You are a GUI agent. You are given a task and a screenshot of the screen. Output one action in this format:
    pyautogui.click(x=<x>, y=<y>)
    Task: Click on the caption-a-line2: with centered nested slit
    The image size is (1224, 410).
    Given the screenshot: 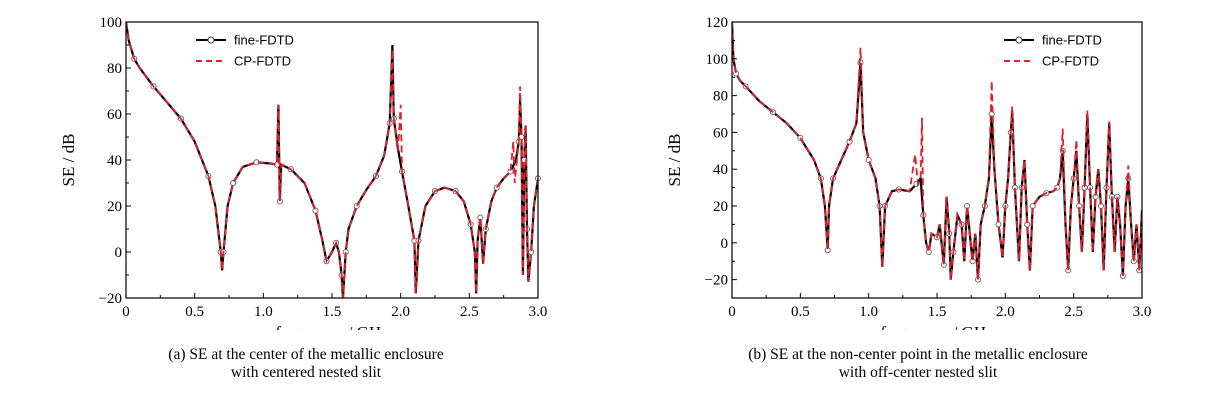 What is the action you would take?
    pyautogui.click(x=306, y=372)
    